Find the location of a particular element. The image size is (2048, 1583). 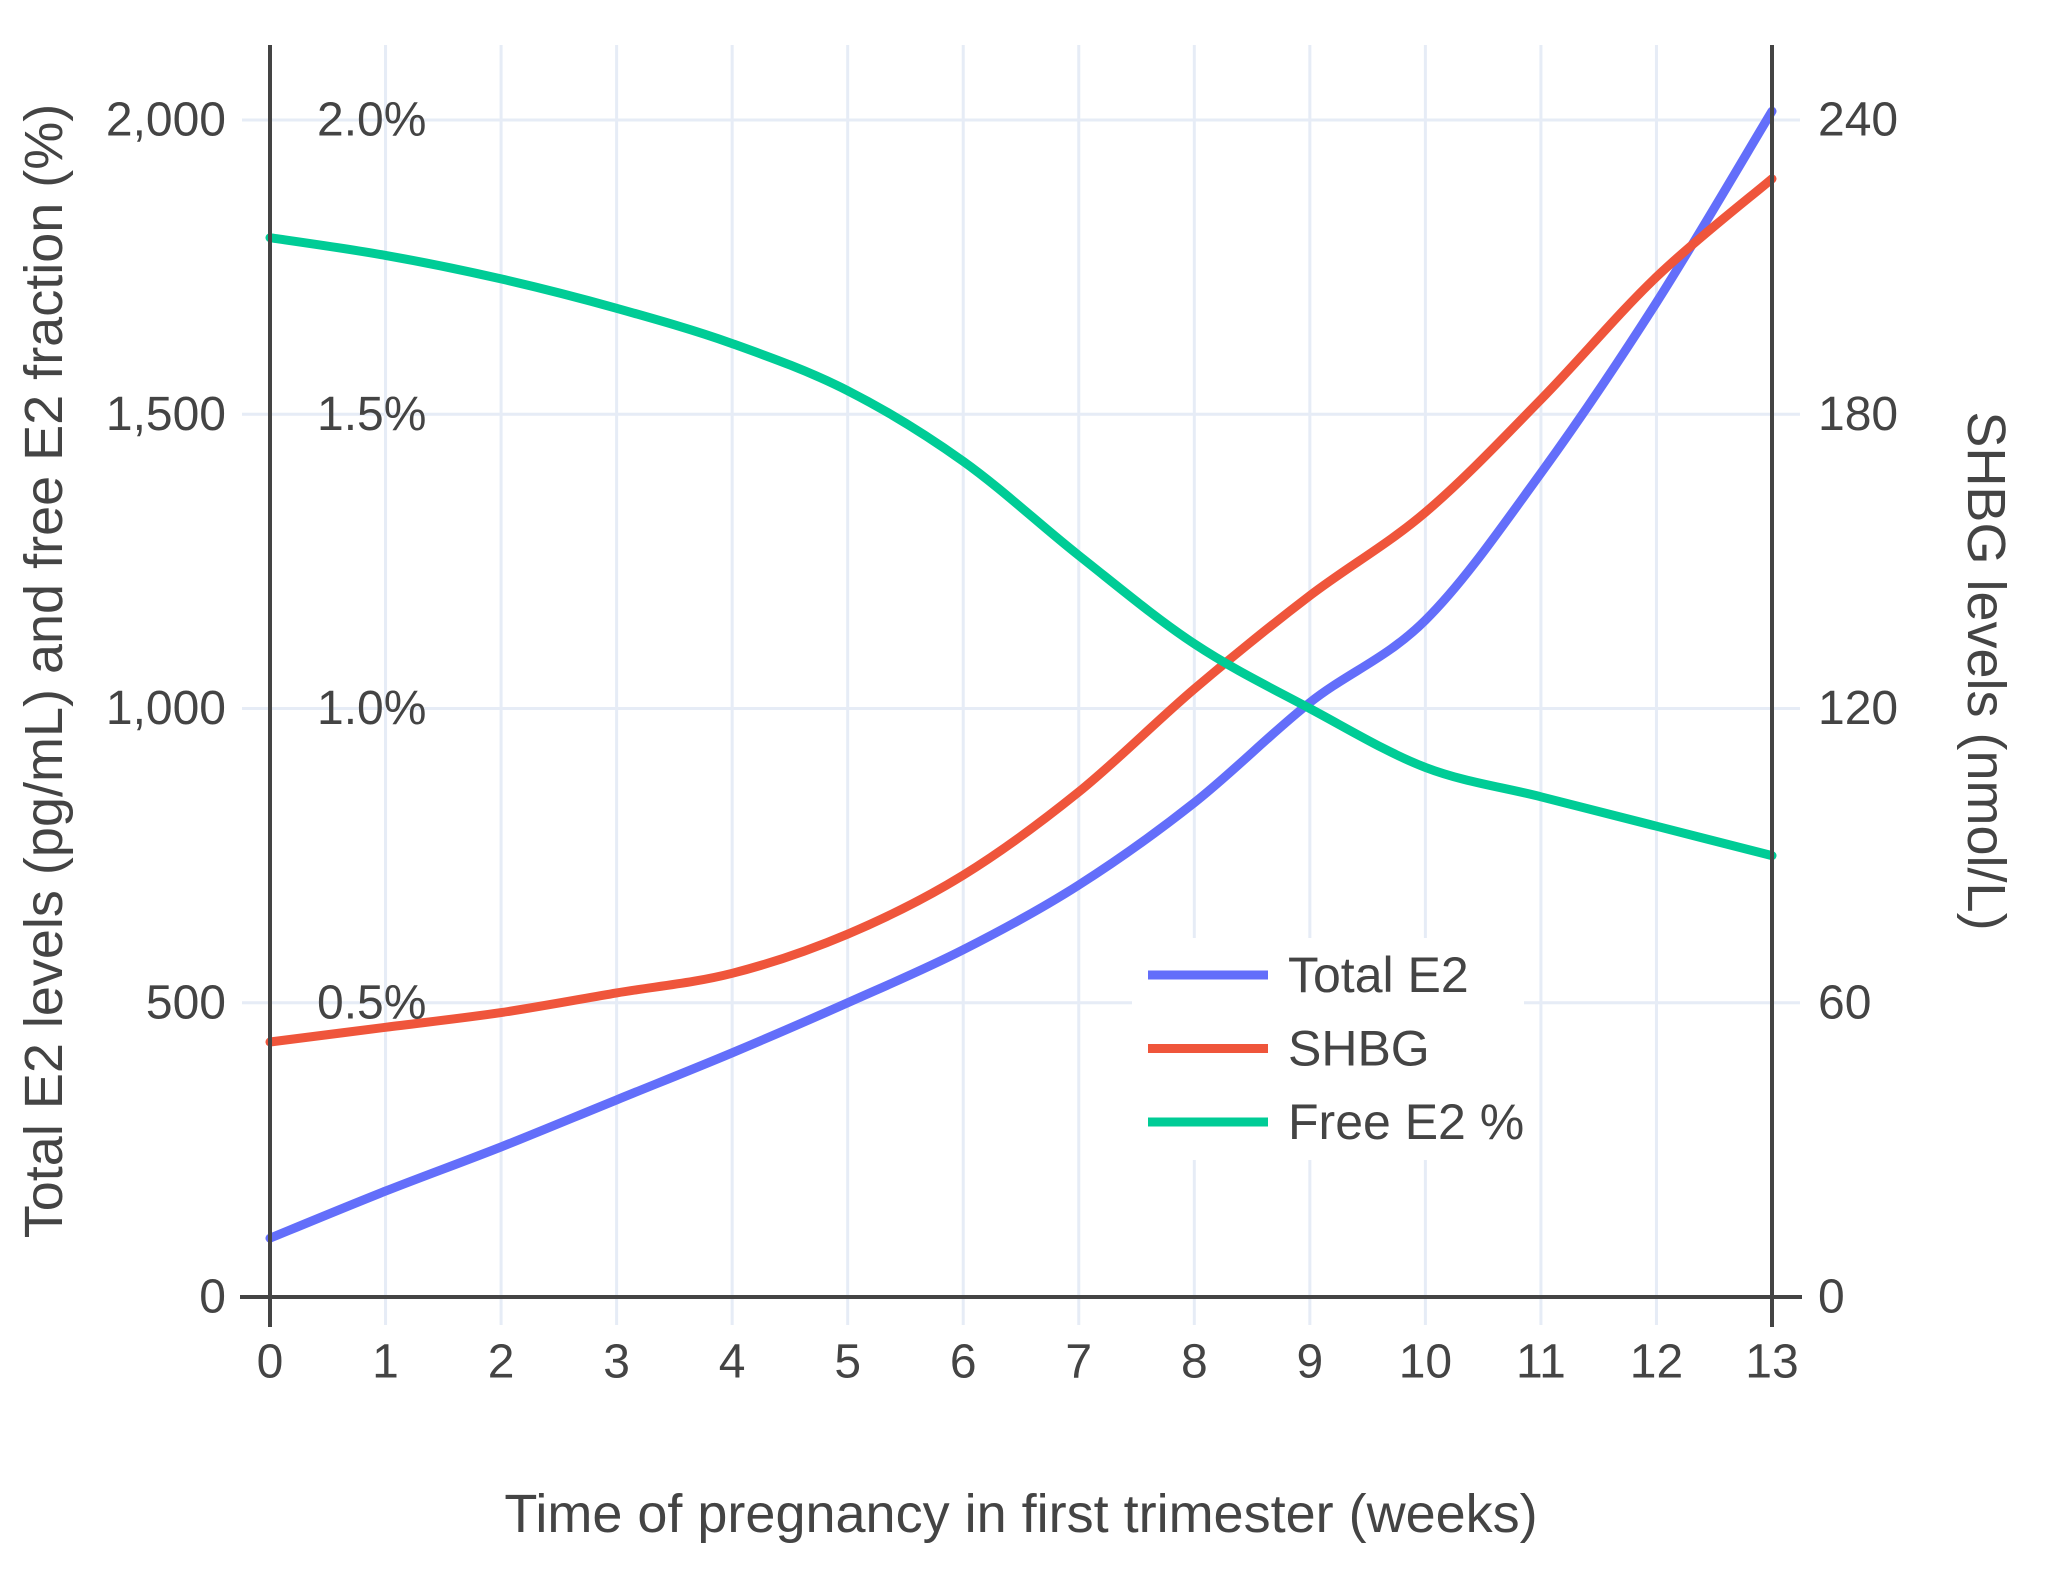

x-tick-label-8: 8 is located at coordinates (1194, 1362).